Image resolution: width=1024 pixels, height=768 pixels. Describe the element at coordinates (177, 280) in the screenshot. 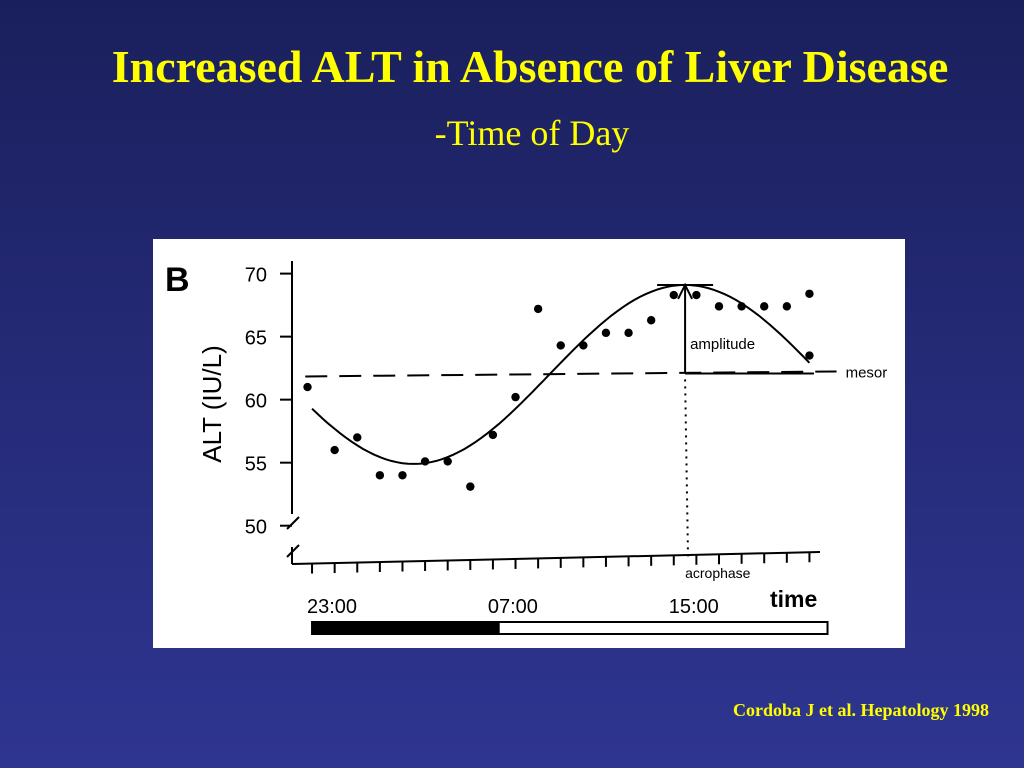

I see `panel-label: B` at that location.